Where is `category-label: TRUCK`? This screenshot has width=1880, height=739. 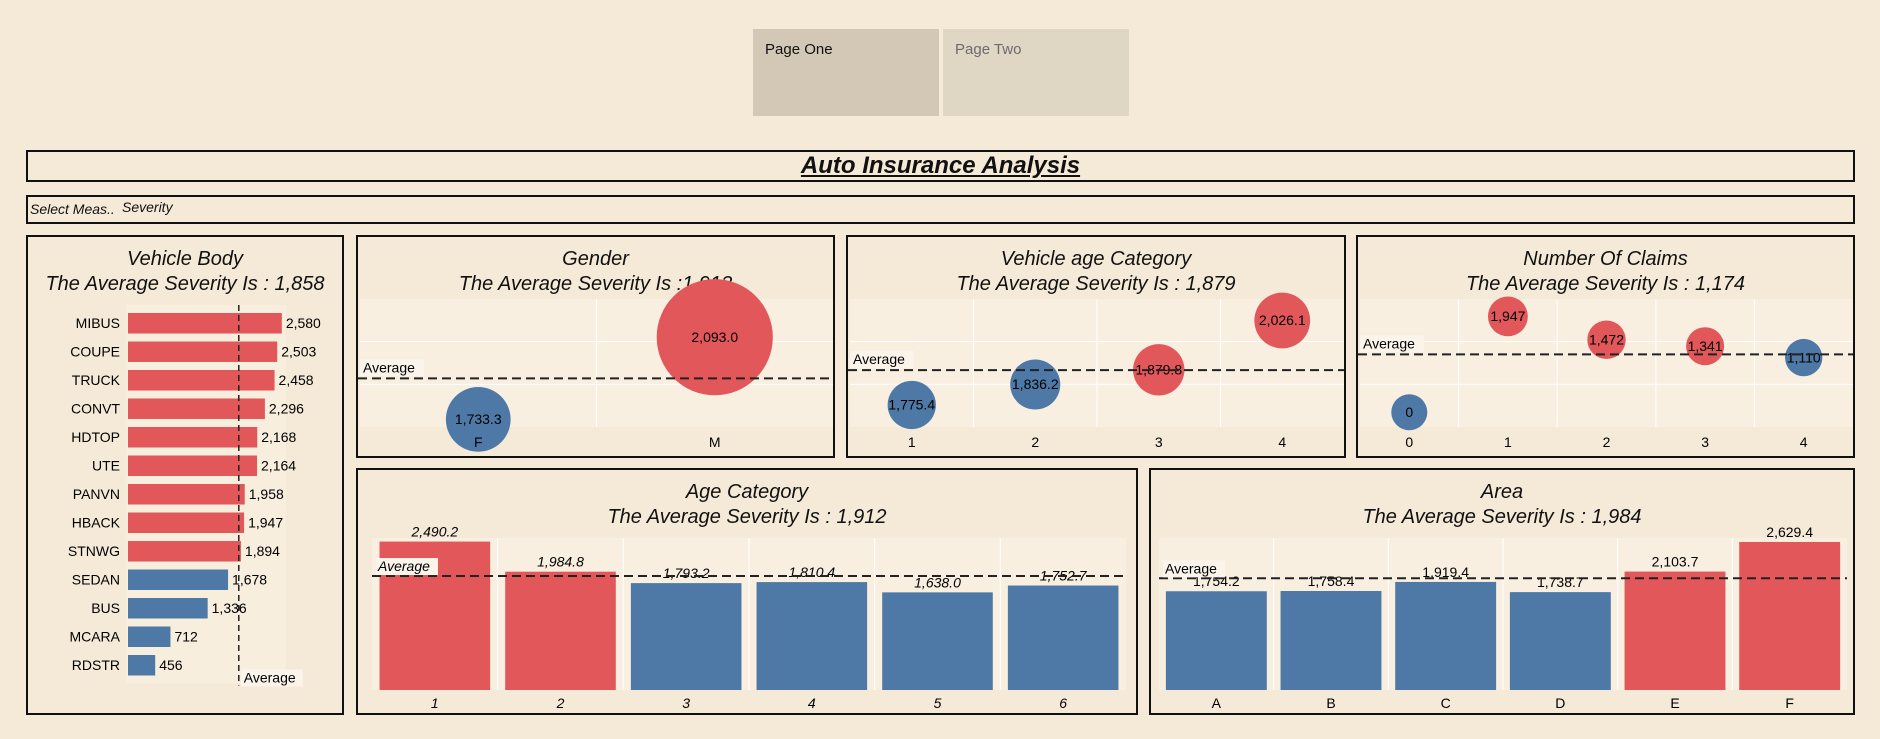 category-label: TRUCK is located at coordinates (96, 380).